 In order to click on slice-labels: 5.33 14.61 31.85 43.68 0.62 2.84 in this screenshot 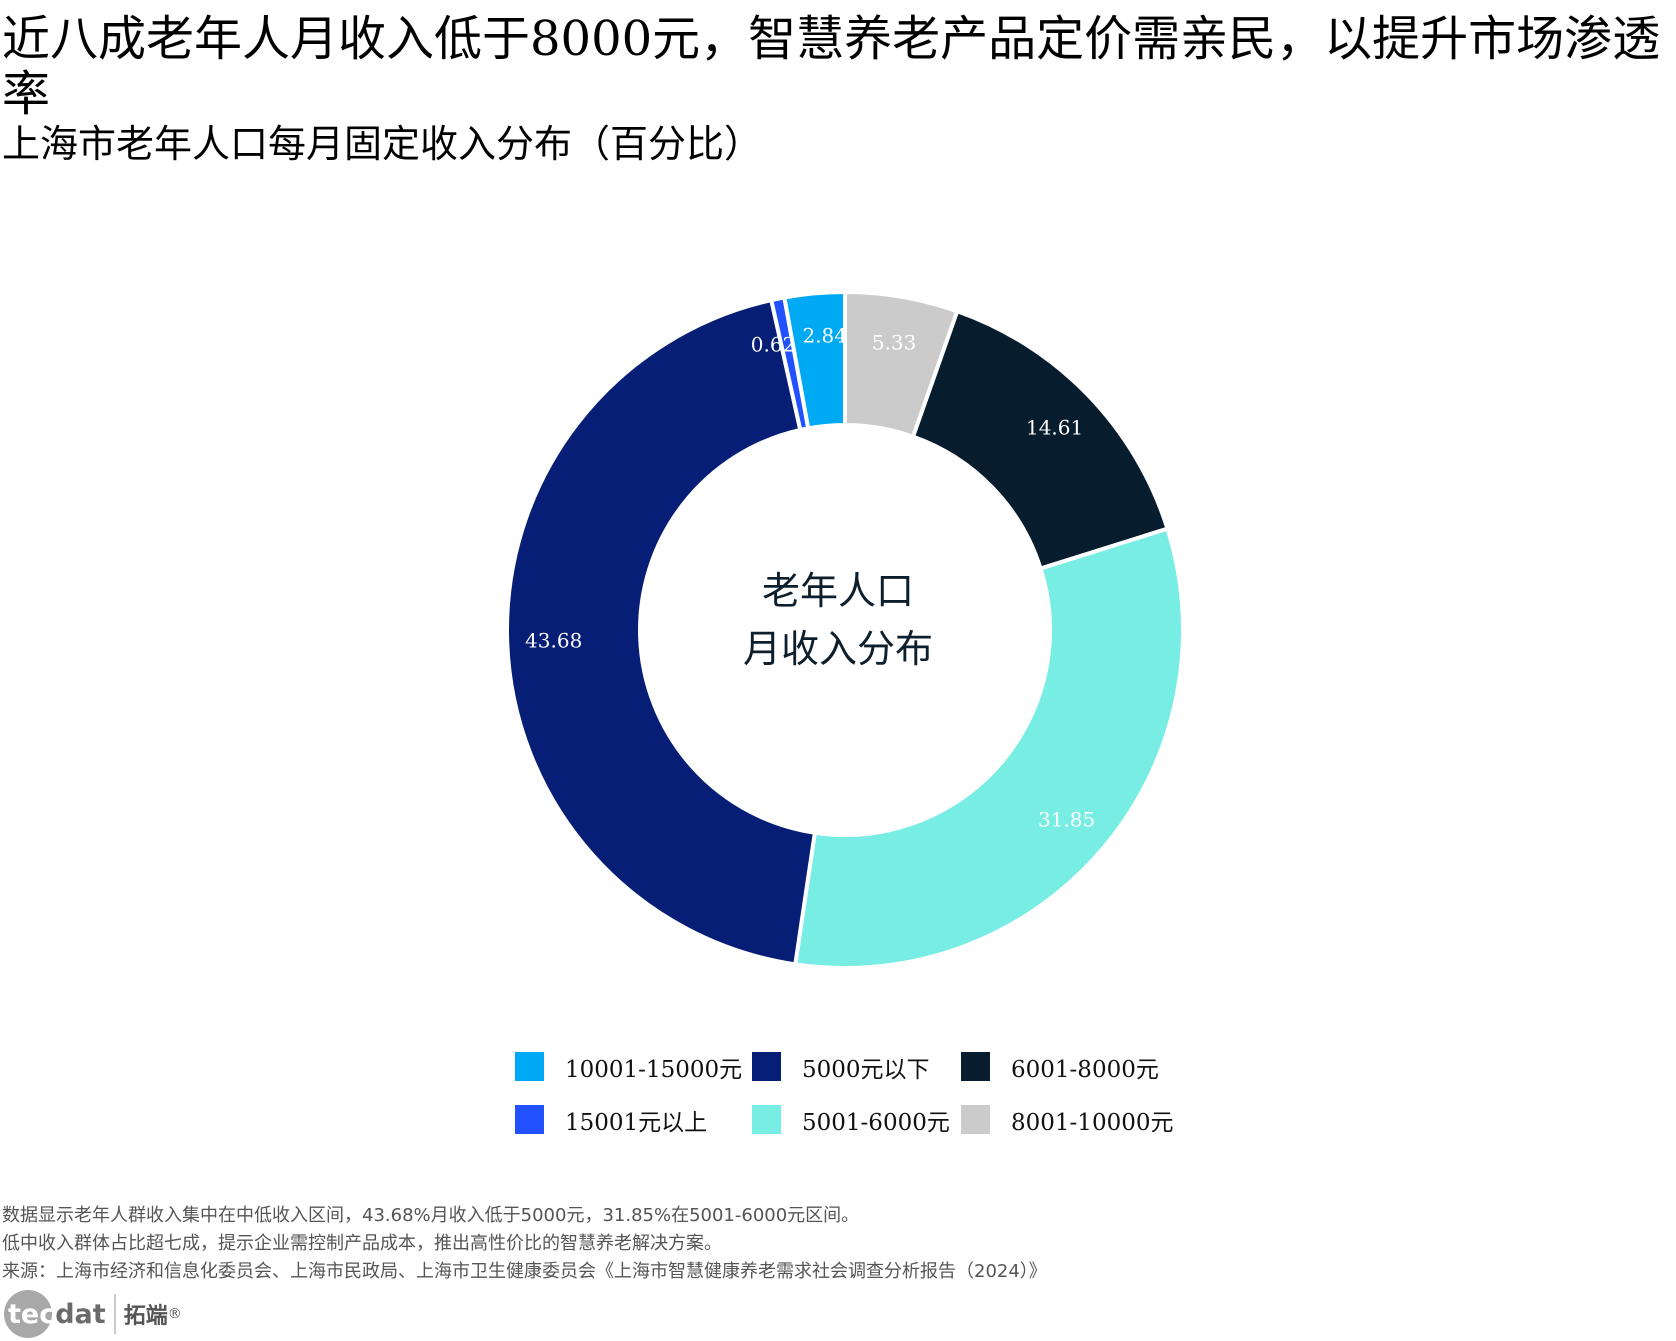, I will do `click(810, 578)`.